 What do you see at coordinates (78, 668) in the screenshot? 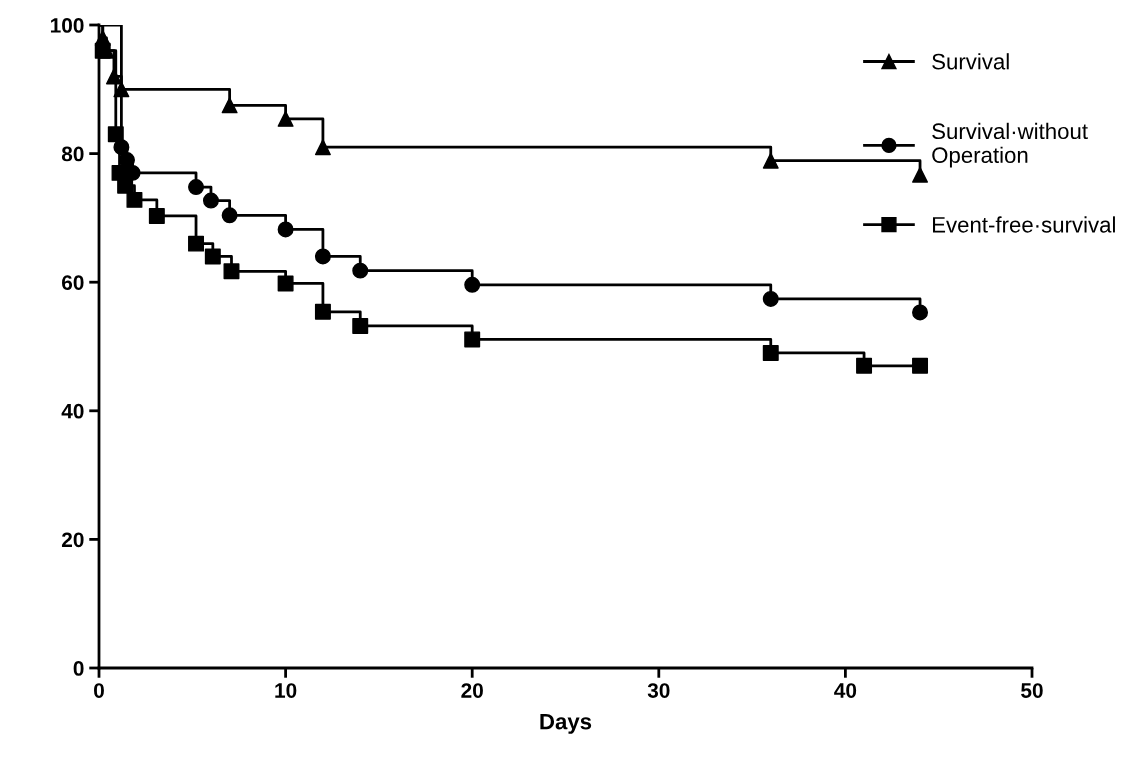
I see `y-tick-label: 0` at bounding box center [78, 668].